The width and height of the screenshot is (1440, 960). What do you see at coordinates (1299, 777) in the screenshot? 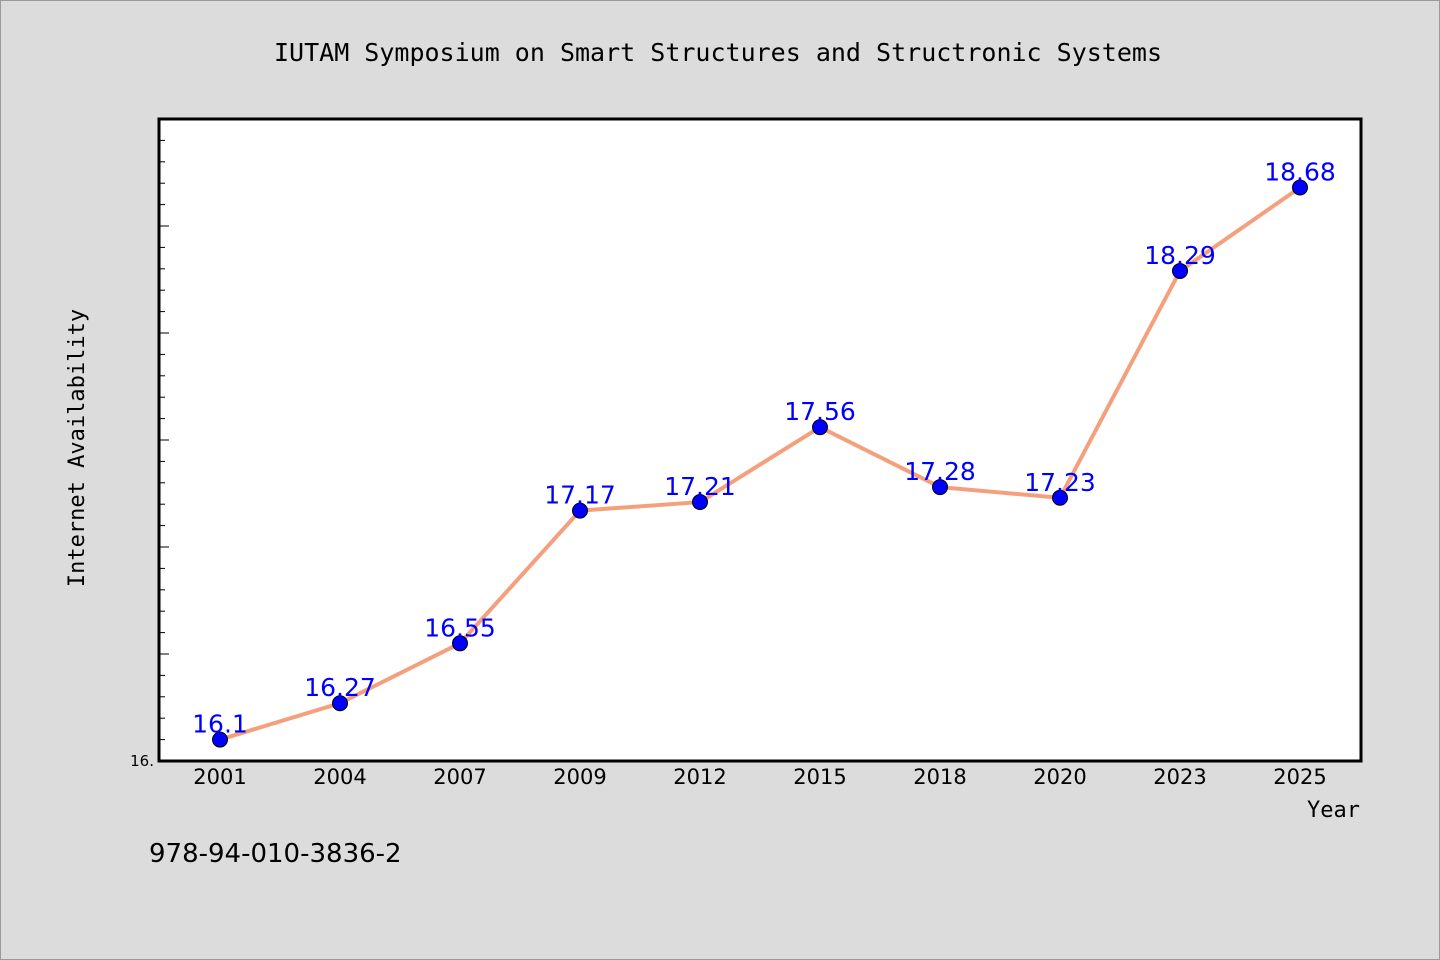
I see `x-tick-label: 2025` at bounding box center [1299, 777].